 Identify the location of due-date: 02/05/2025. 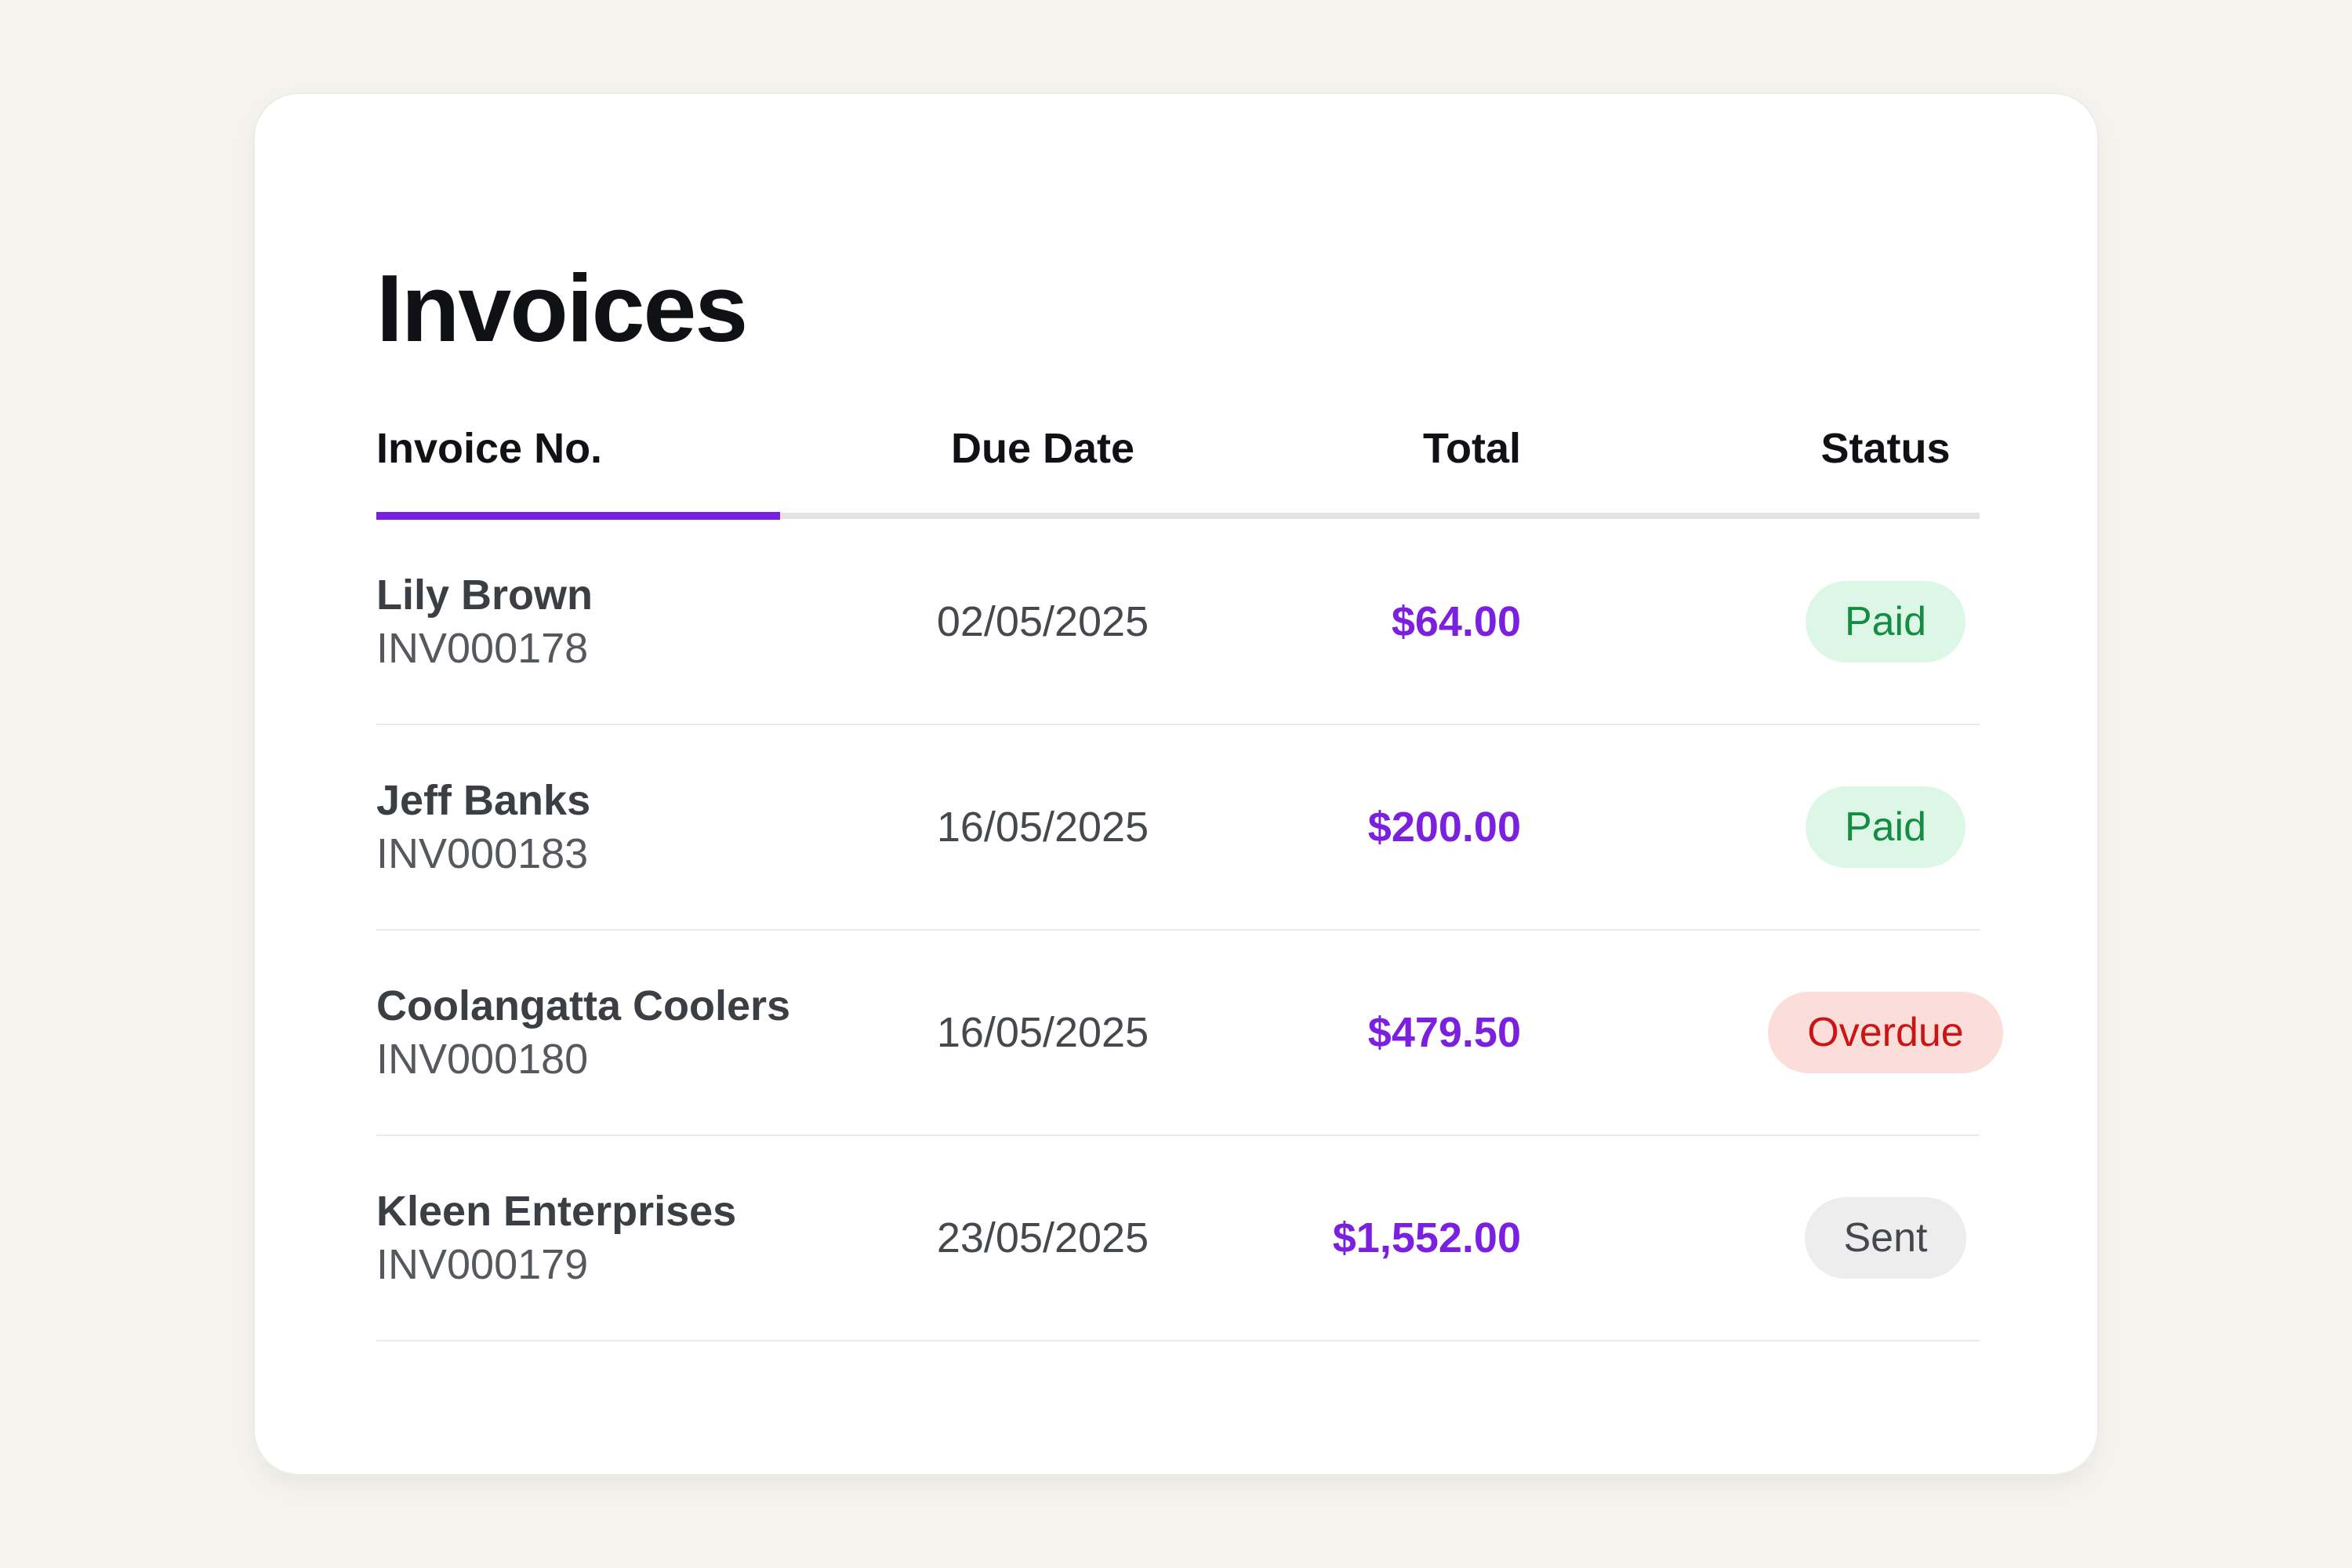
(1042, 621).